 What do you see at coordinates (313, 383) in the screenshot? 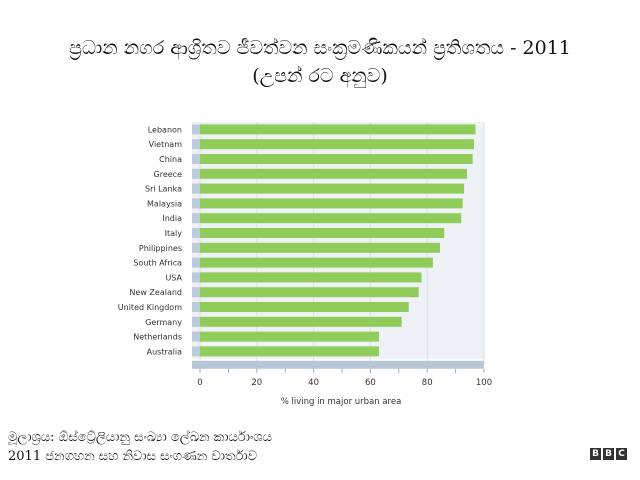
I see `x-tick-label: 40` at bounding box center [313, 383].